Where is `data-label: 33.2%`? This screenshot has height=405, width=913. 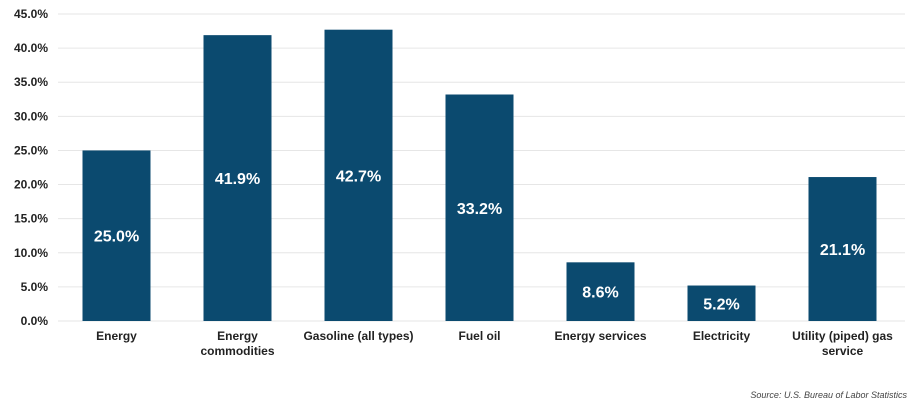
data-label: 33.2% is located at coordinates (479, 209).